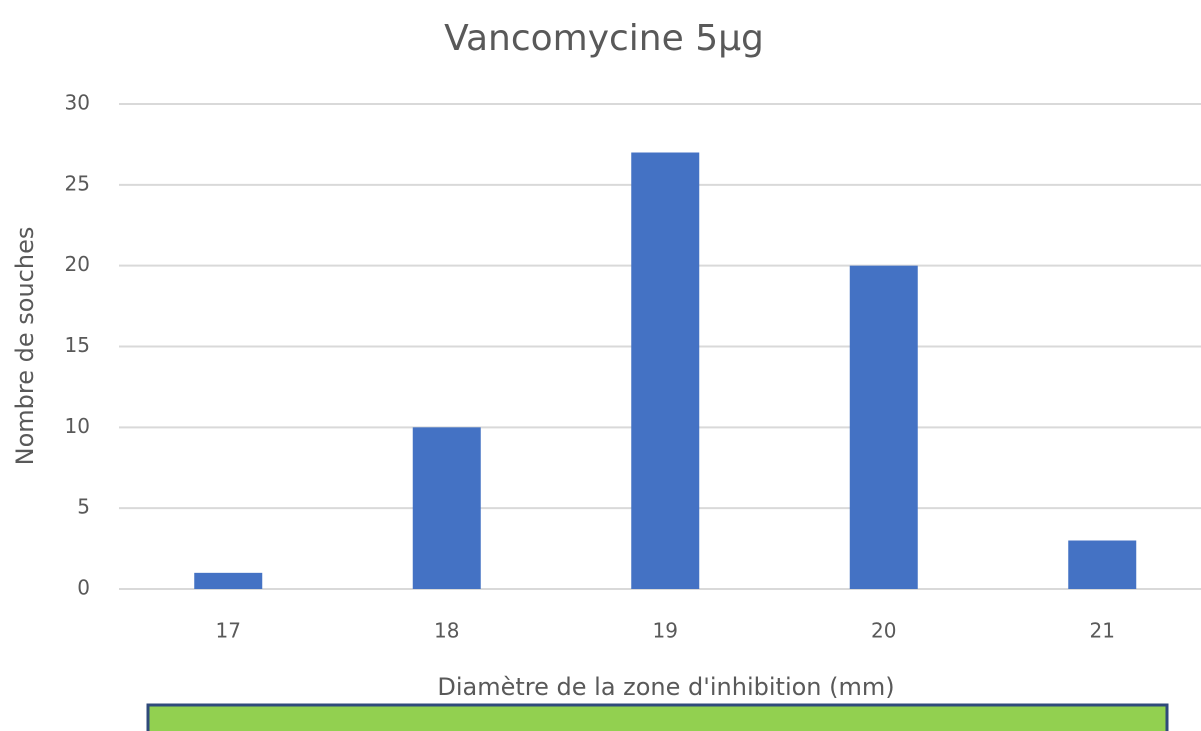 Image resolution: width=1201 pixels, height=731 pixels. I want to click on x-axis-title: Diamètre de la zone d'inhibition (mm), so click(665, 687).